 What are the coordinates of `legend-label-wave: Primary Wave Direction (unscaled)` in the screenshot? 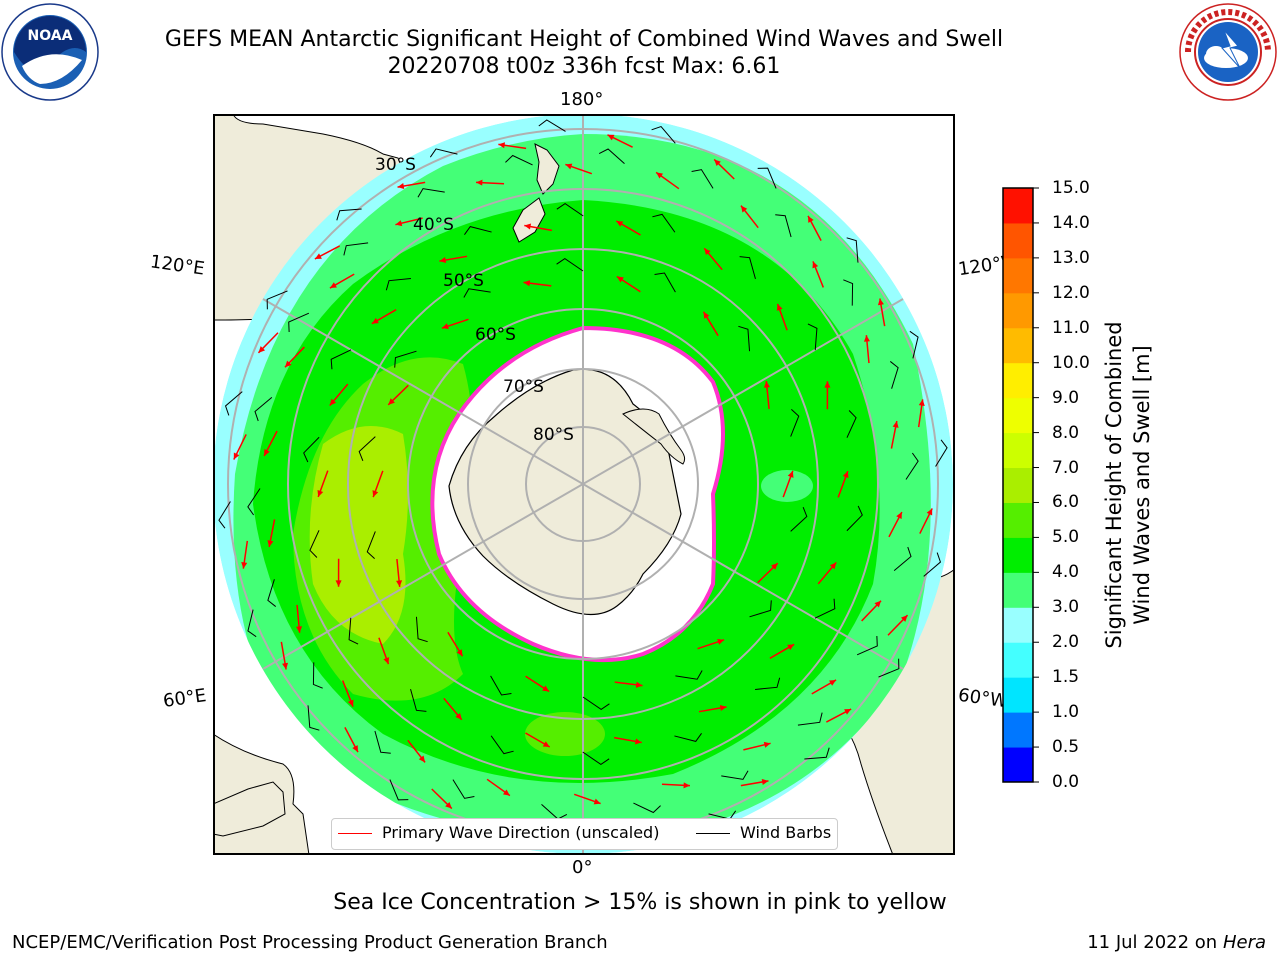 It's located at (521, 832).